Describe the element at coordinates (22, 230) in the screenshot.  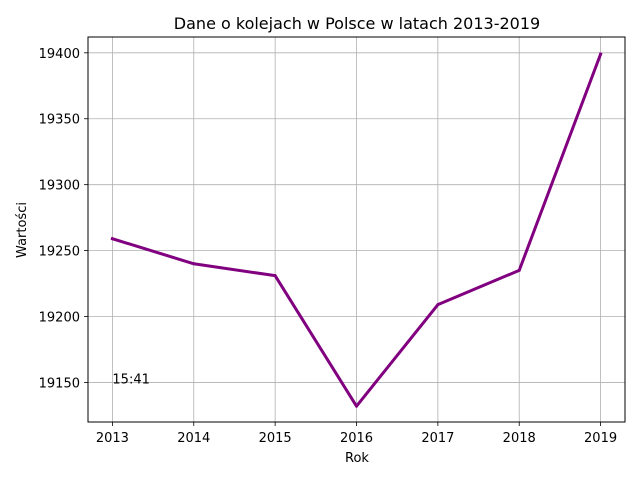
I see `y-axis-label: Wartości` at that location.